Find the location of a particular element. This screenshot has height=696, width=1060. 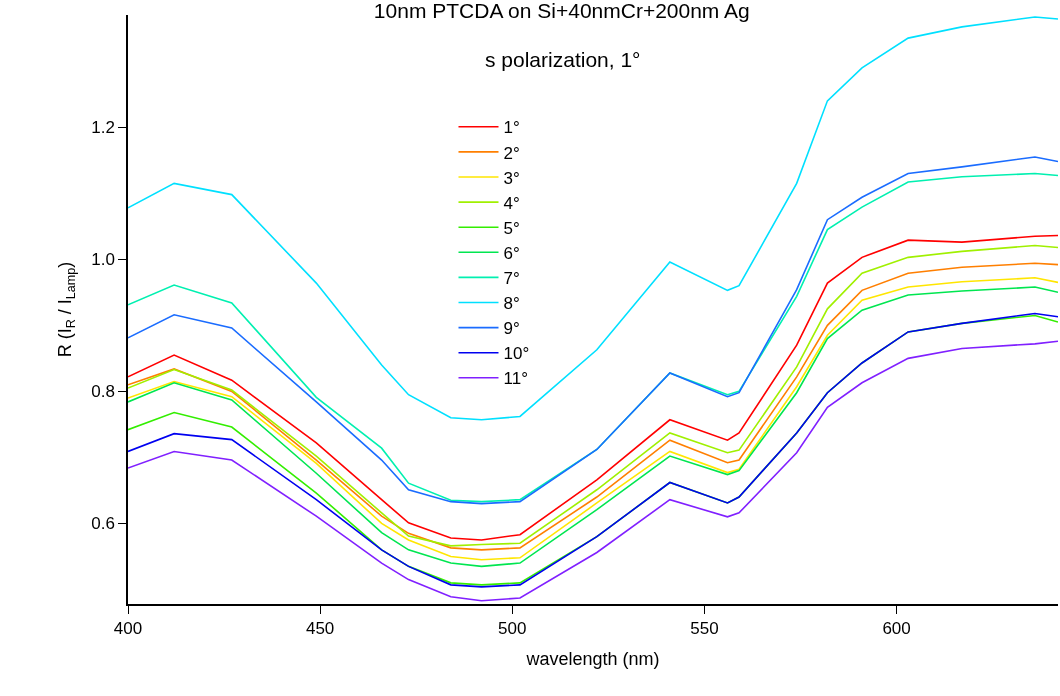

legend-label: 5° is located at coordinates (511, 228).